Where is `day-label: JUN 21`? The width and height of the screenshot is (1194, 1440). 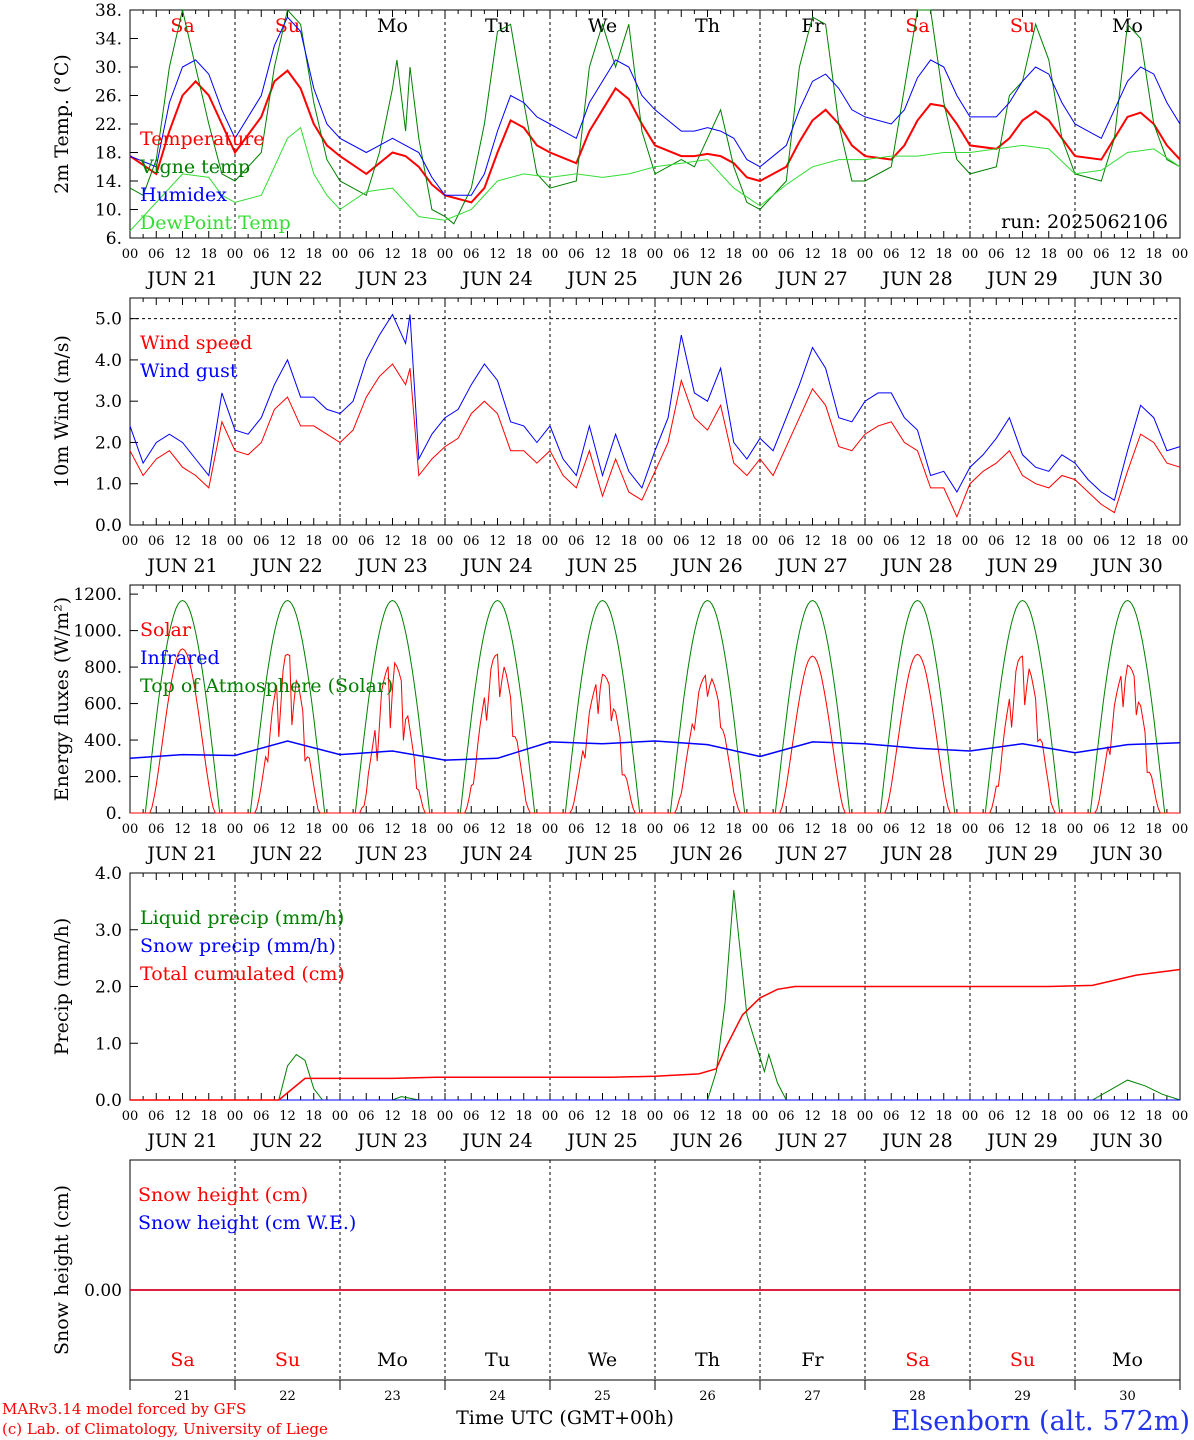
day-label: JUN 21 is located at coordinates (181, 279).